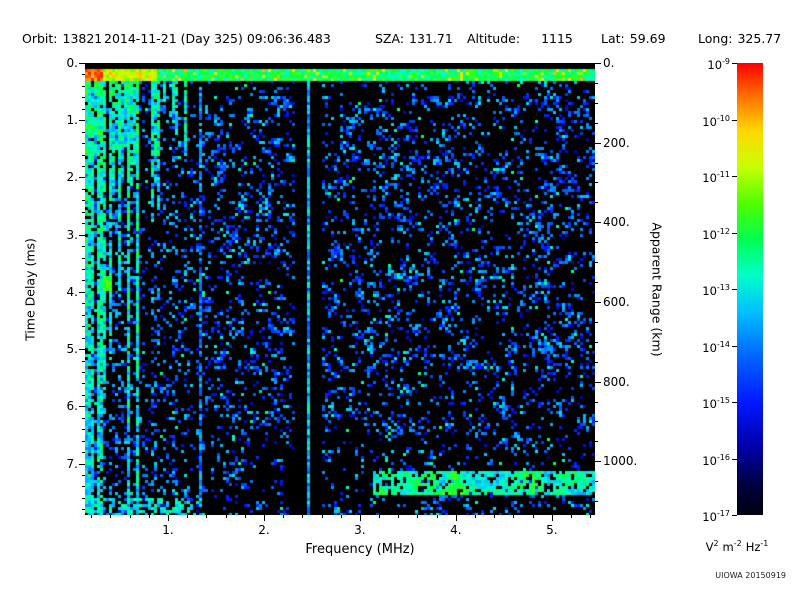 The height and width of the screenshot is (600, 800). Describe the element at coordinates (72, 63) in the screenshot. I see `y-axis-tick-label: 0.` at that location.